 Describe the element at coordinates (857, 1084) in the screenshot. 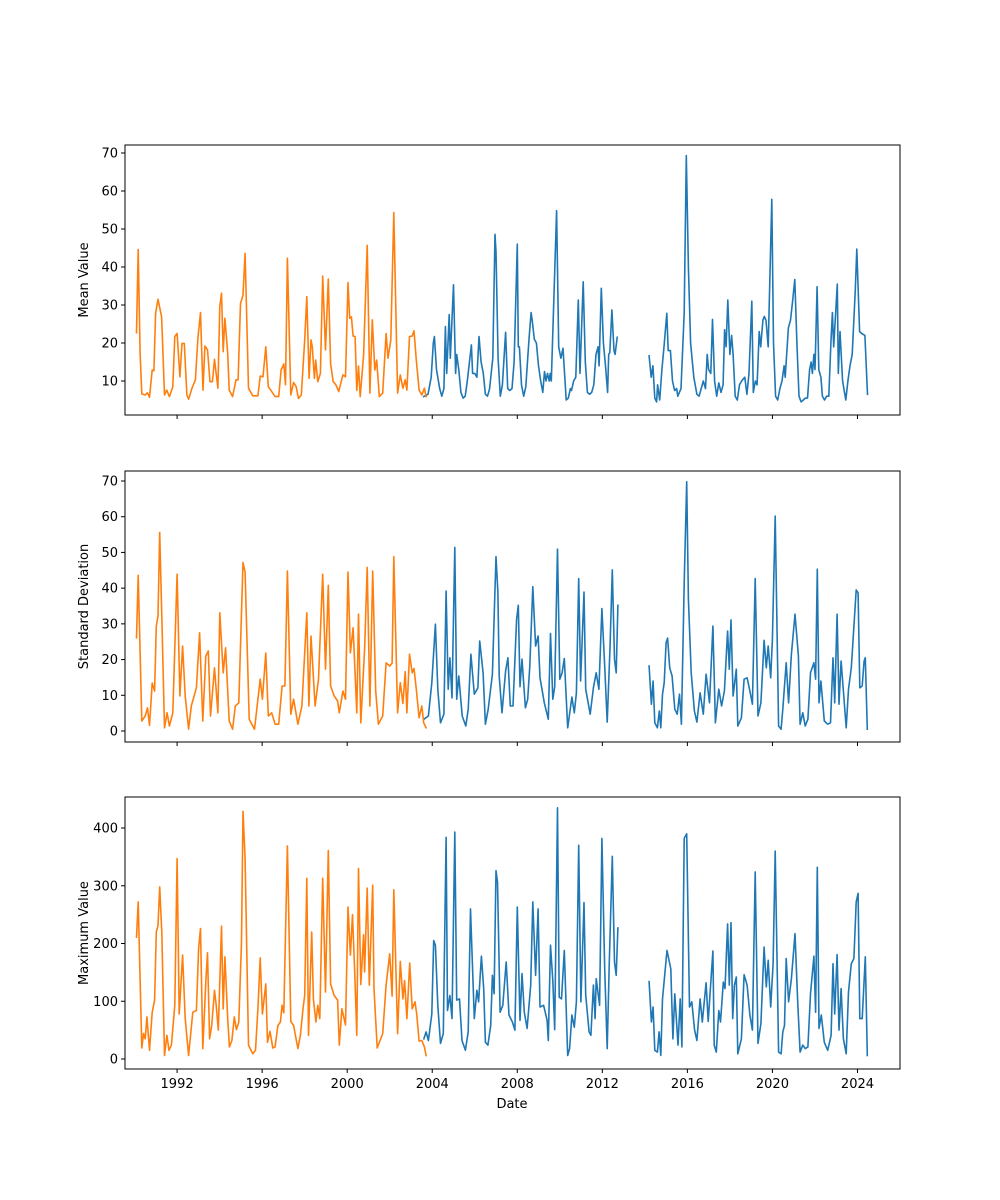

I see `x-tick-label: 2024` at that location.